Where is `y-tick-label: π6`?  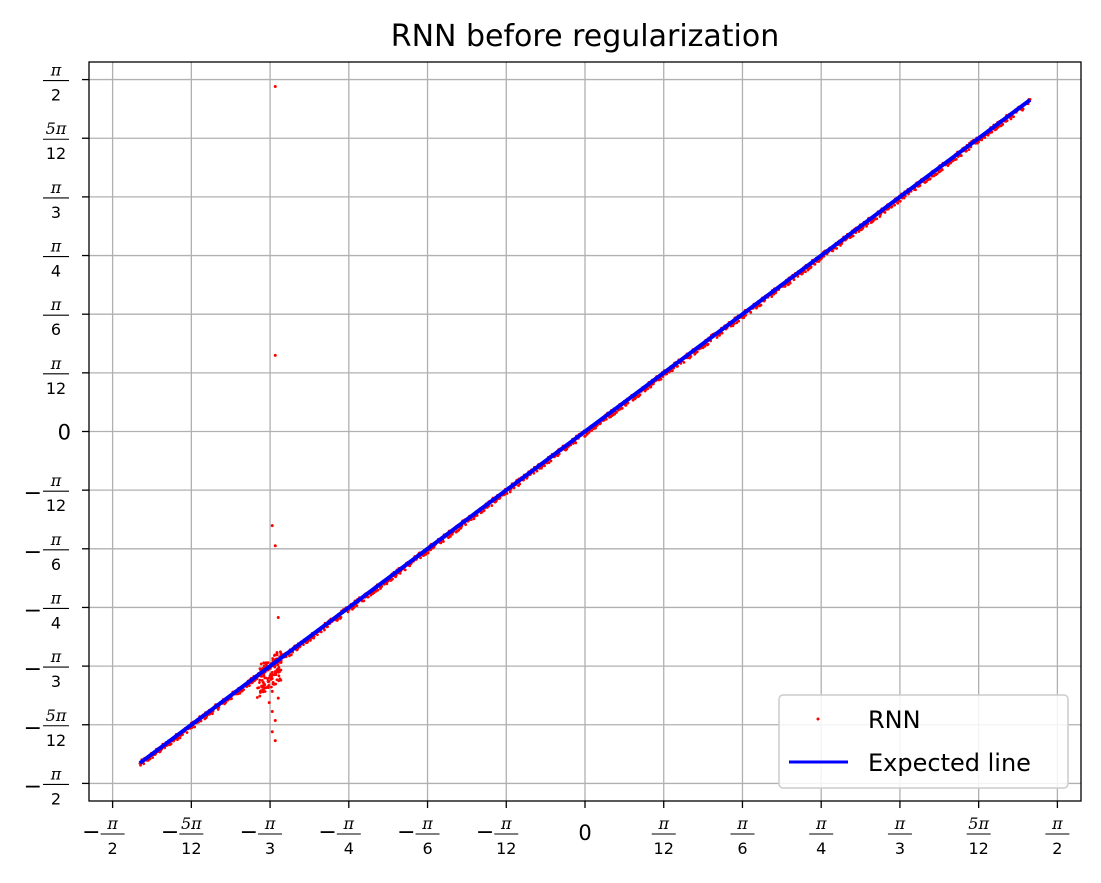
y-tick-label: π6 is located at coordinates (56, 317).